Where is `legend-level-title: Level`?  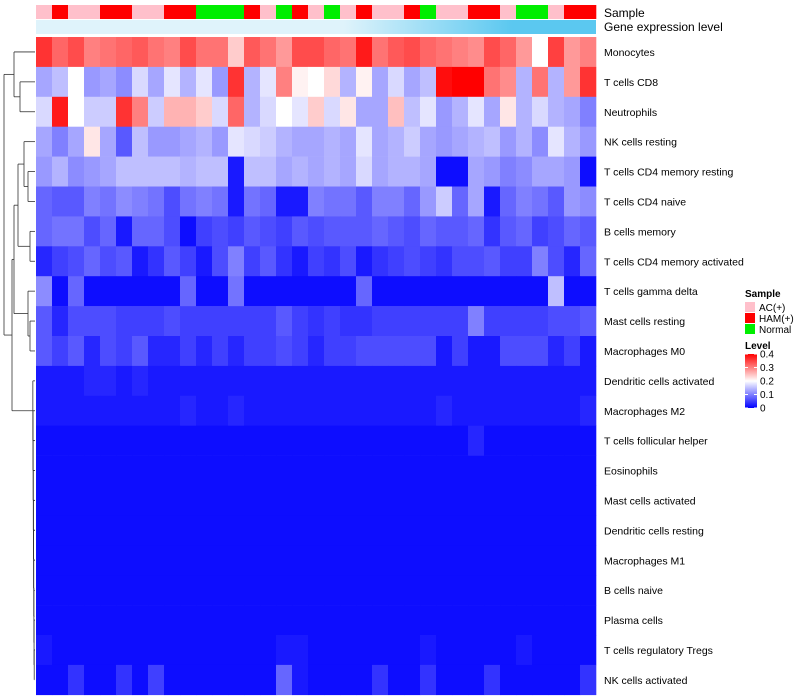
legend-level-title: Level is located at coordinates (758, 346).